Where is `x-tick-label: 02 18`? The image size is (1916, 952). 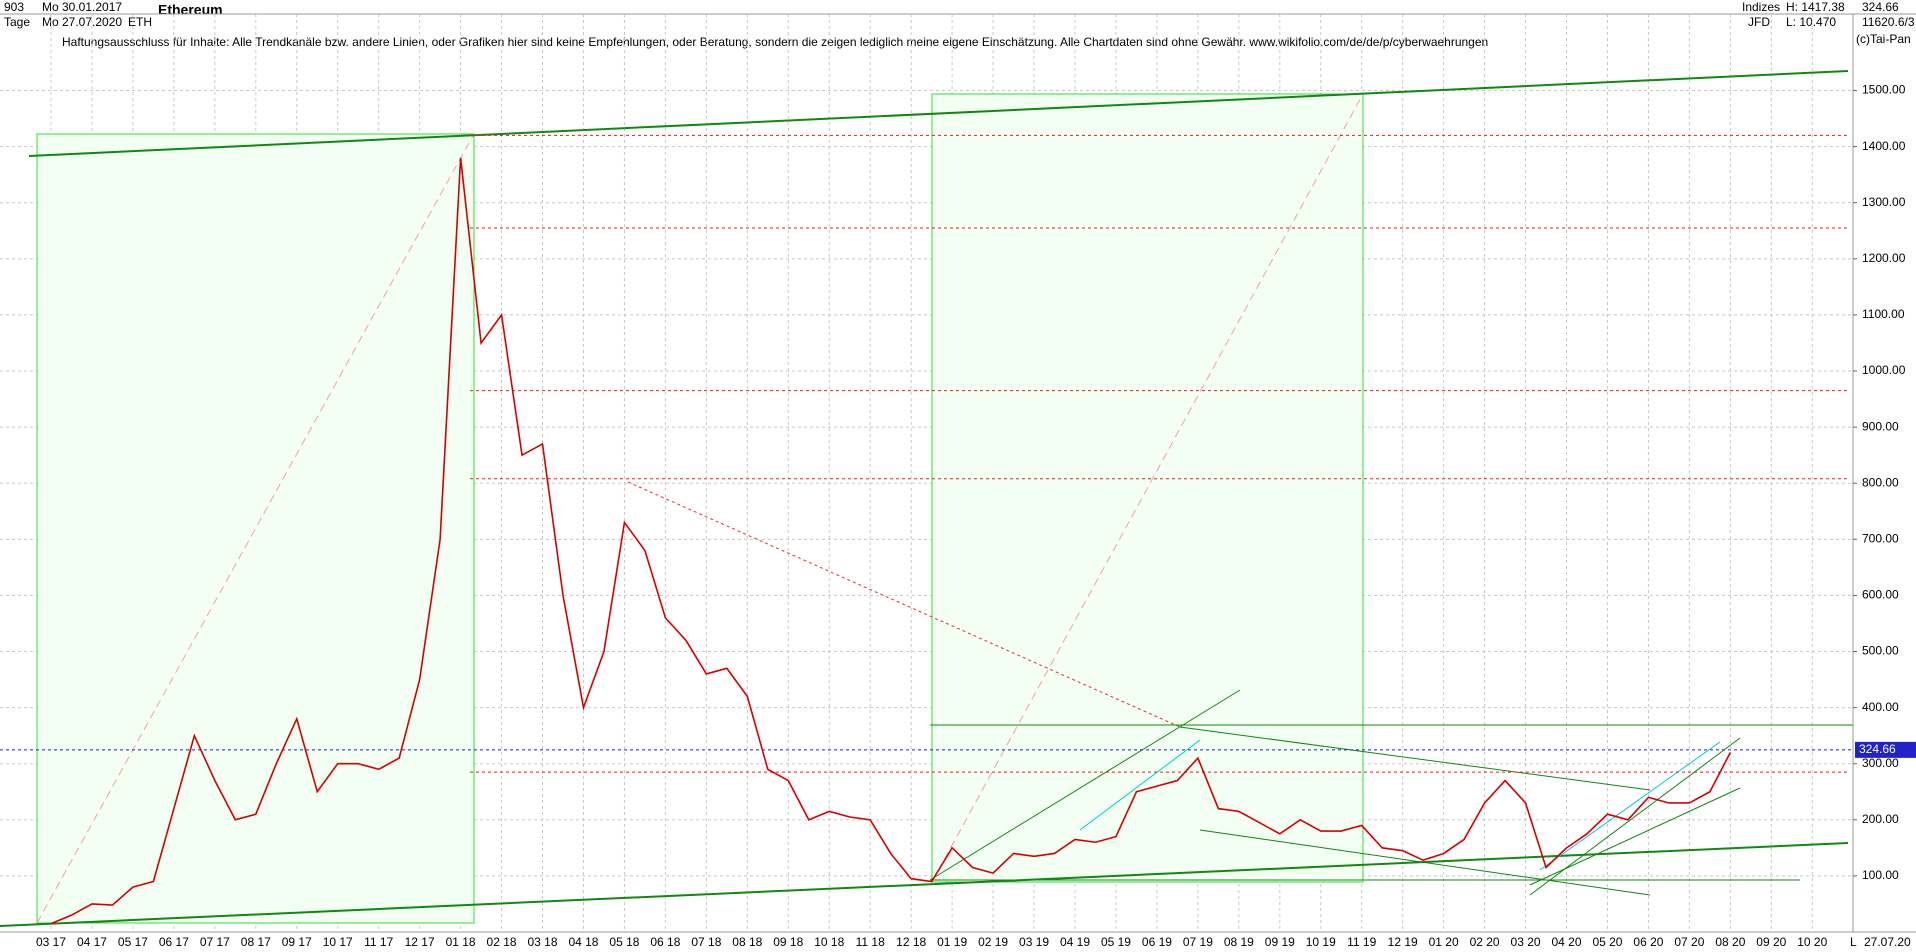
x-tick-label: 02 18 is located at coordinates (502, 942).